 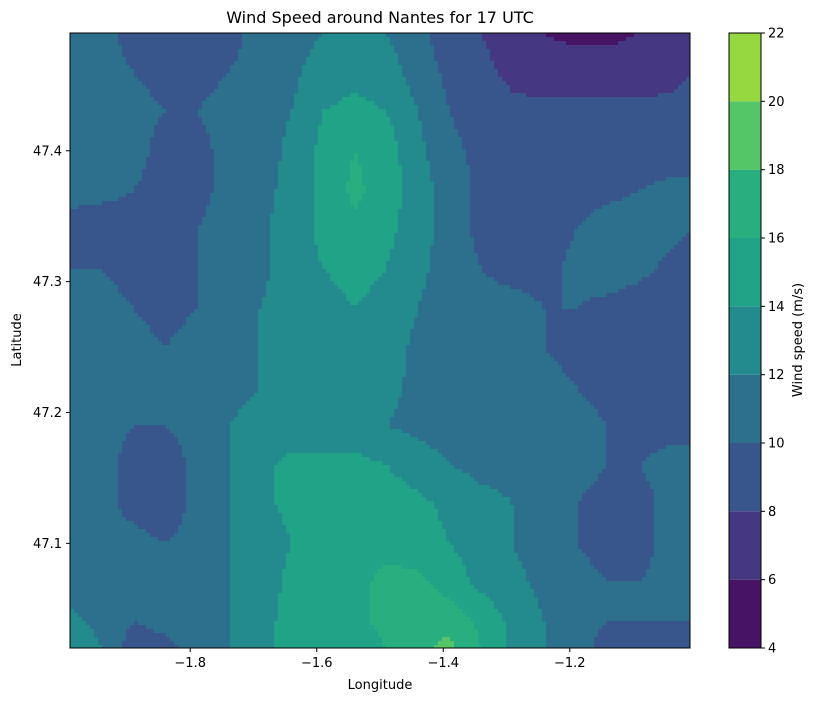 What do you see at coordinates (776, 102) in the screenshot?
I see `colorbar-tick-label: 20` at bounding box center [776, 102].